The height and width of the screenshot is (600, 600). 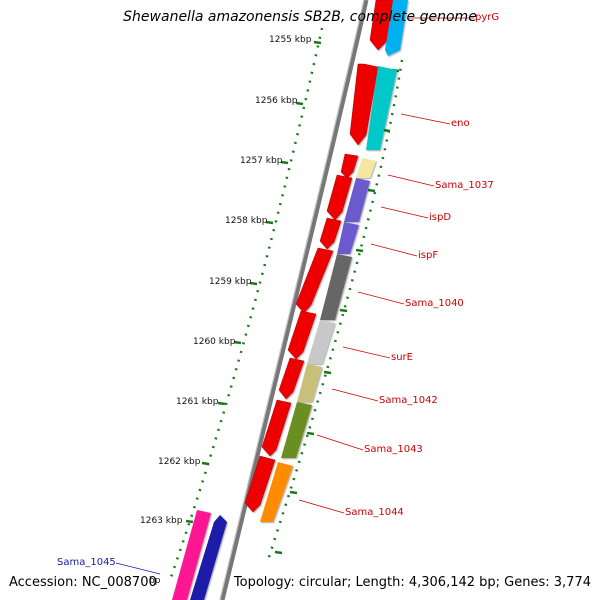 I want to click on gene-pyrG, so click(x=396, y=28).